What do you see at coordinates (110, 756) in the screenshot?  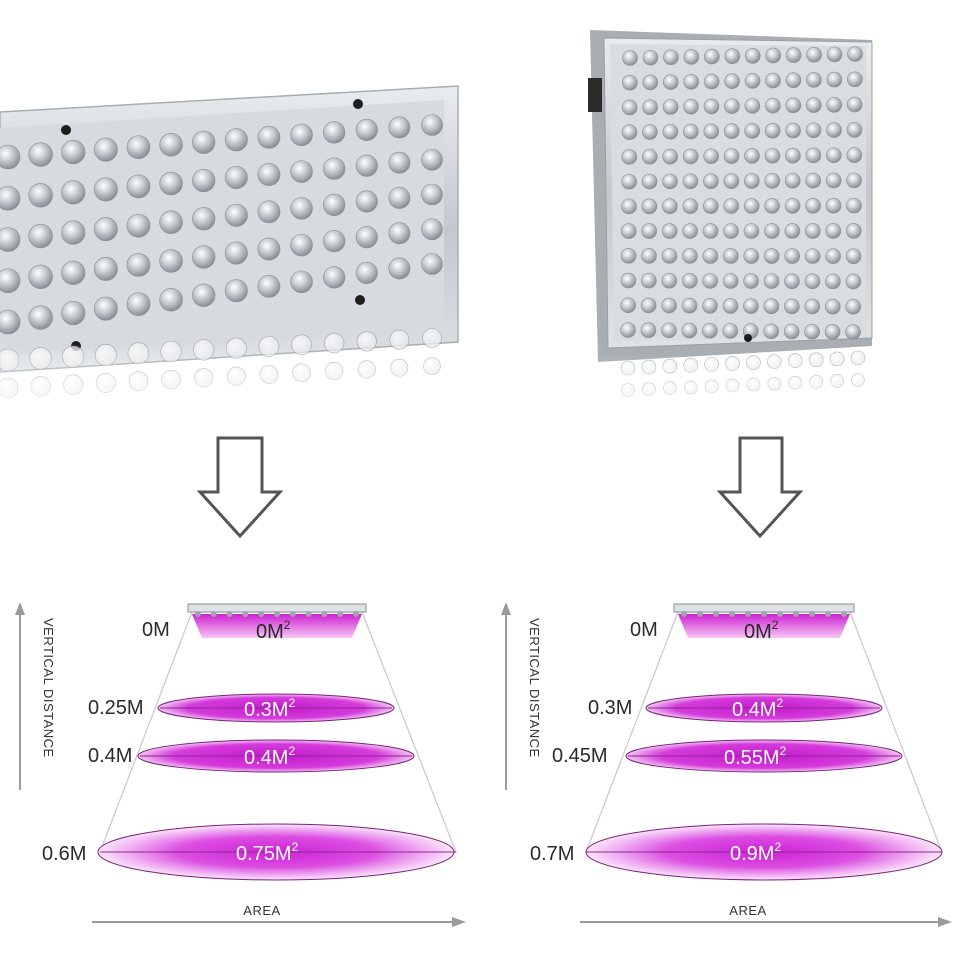 I see `height-label: 0.4M` at bounding box center [110, 756].